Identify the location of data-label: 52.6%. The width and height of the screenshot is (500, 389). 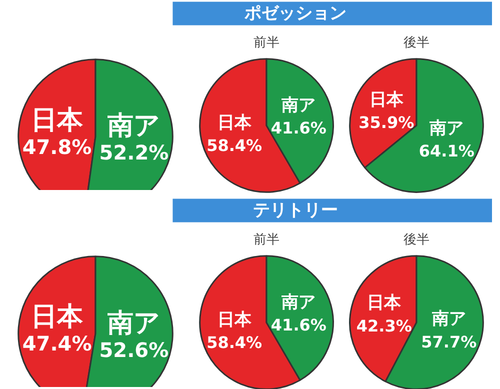
(134, 350).